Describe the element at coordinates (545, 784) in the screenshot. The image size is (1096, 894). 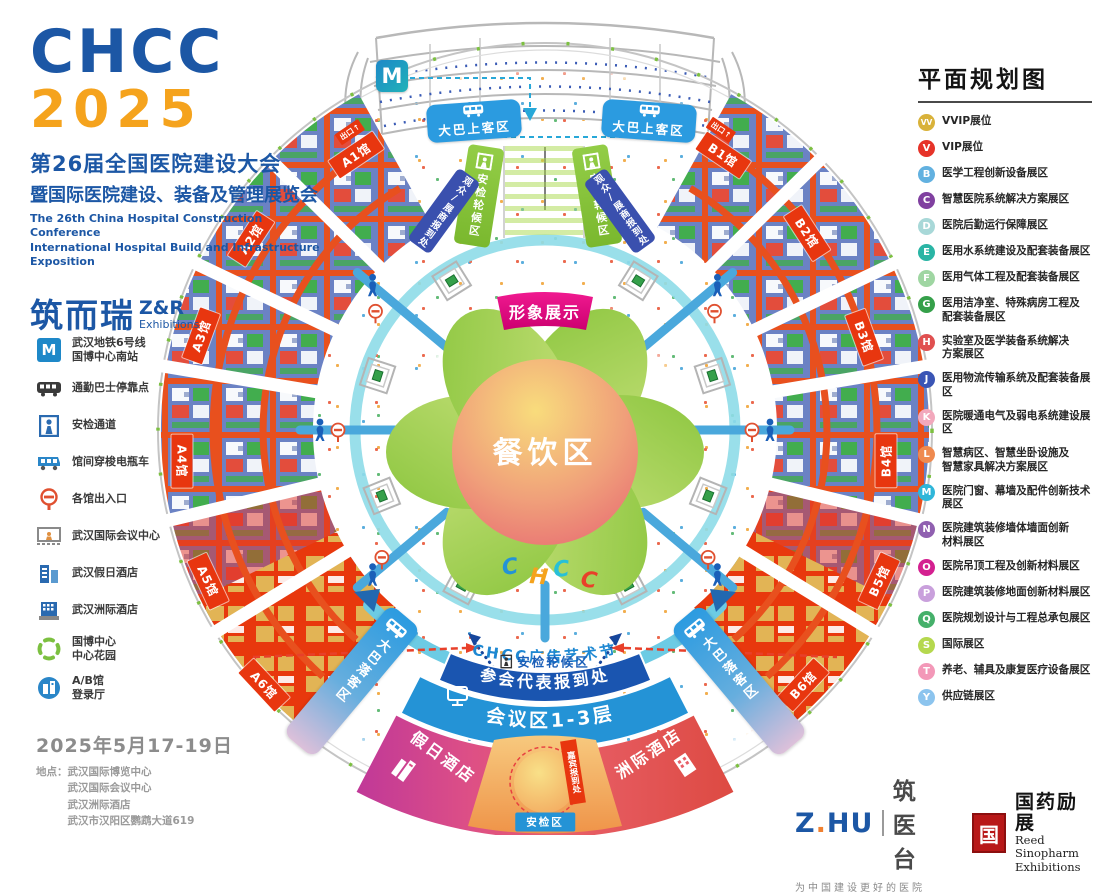
I see `security-check-zone` at that location.